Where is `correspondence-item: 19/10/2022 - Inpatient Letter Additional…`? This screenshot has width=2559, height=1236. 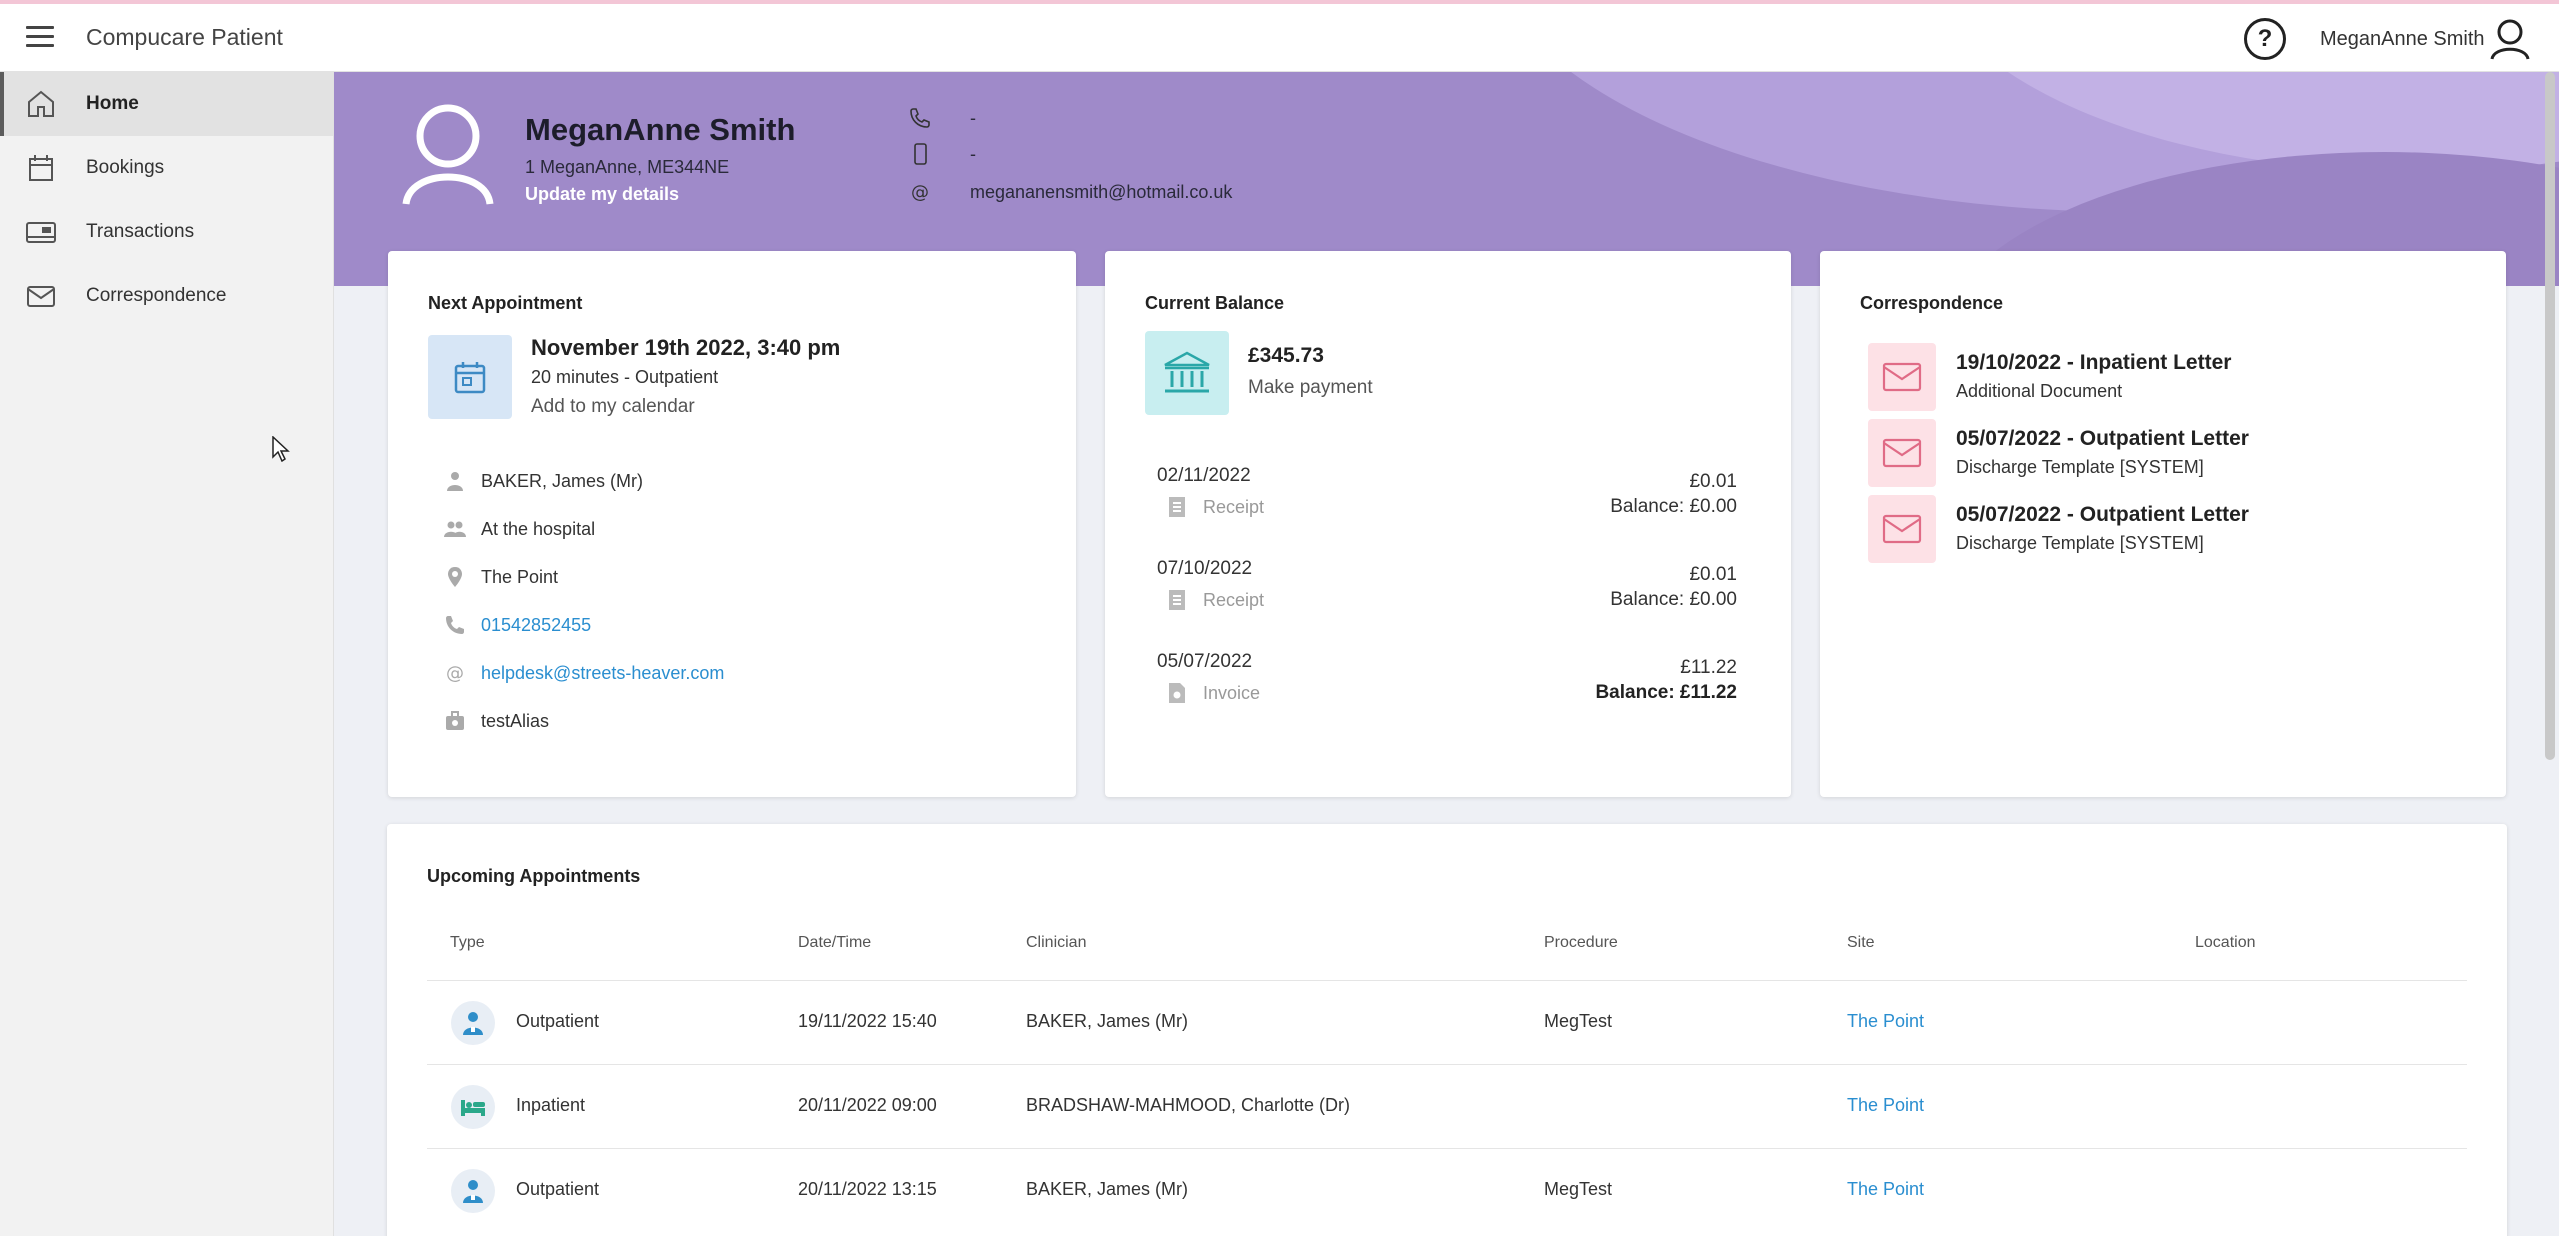 correspondence-item: 19/10/2022 - Inpatient Letter Additional… is located at coordinates (2168, 377).